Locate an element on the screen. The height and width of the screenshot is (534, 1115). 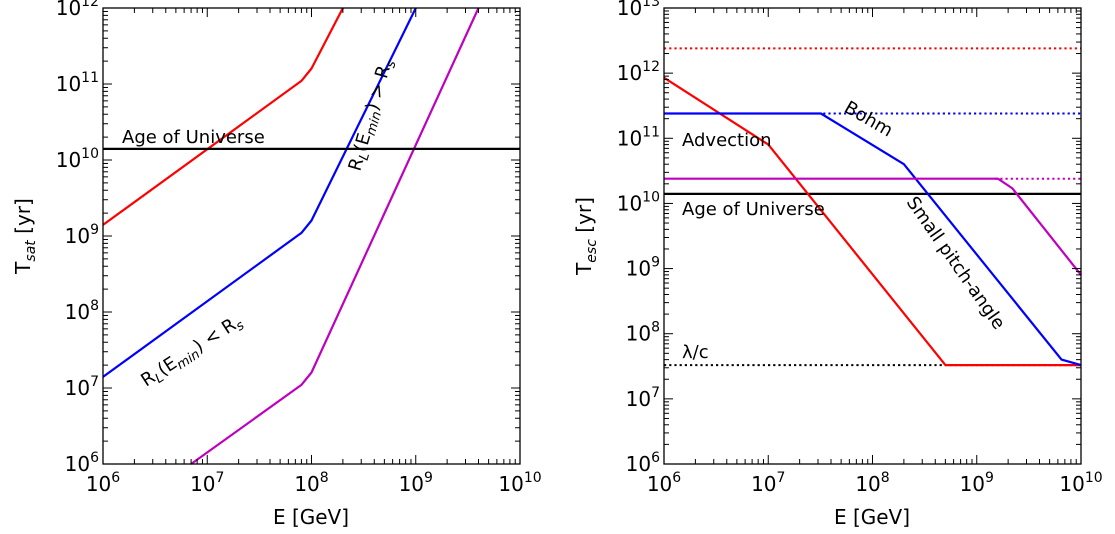
left-y-tick-label: 10⁷ is located at coordinates (82, 387).